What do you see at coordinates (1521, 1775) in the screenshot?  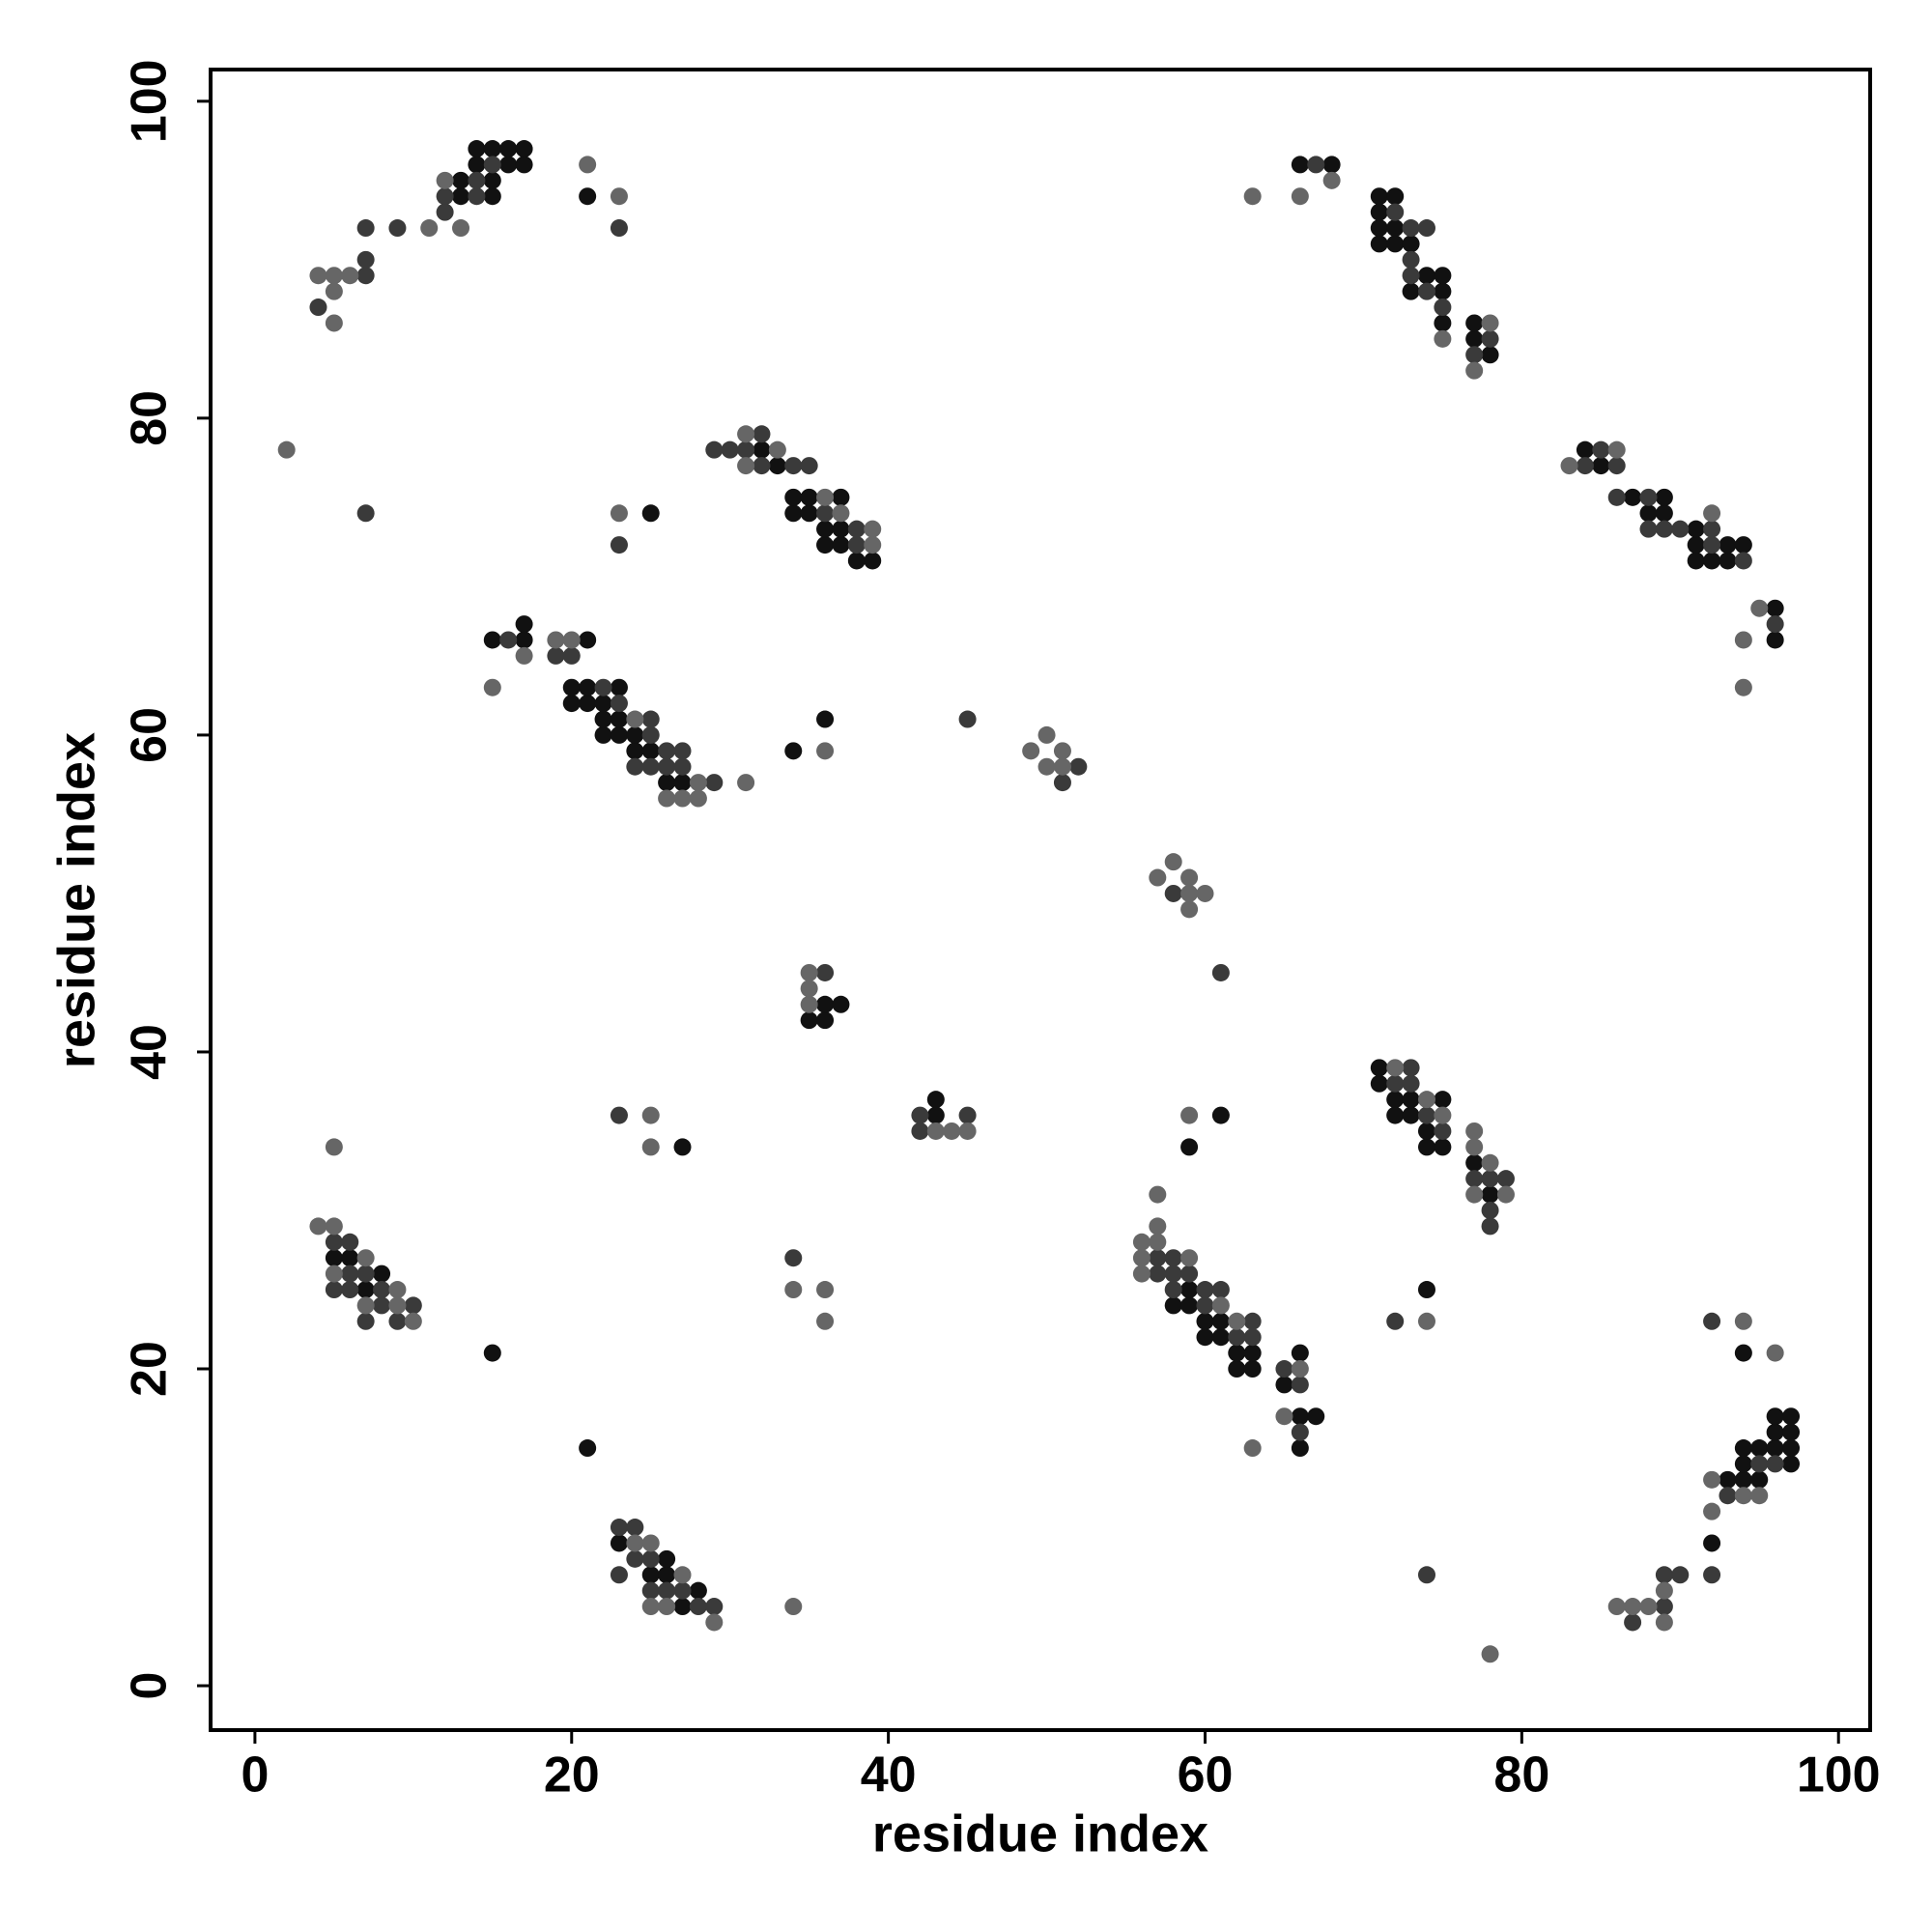 I see `x-tick-label: 80` at bounding box center [1521, 1775].